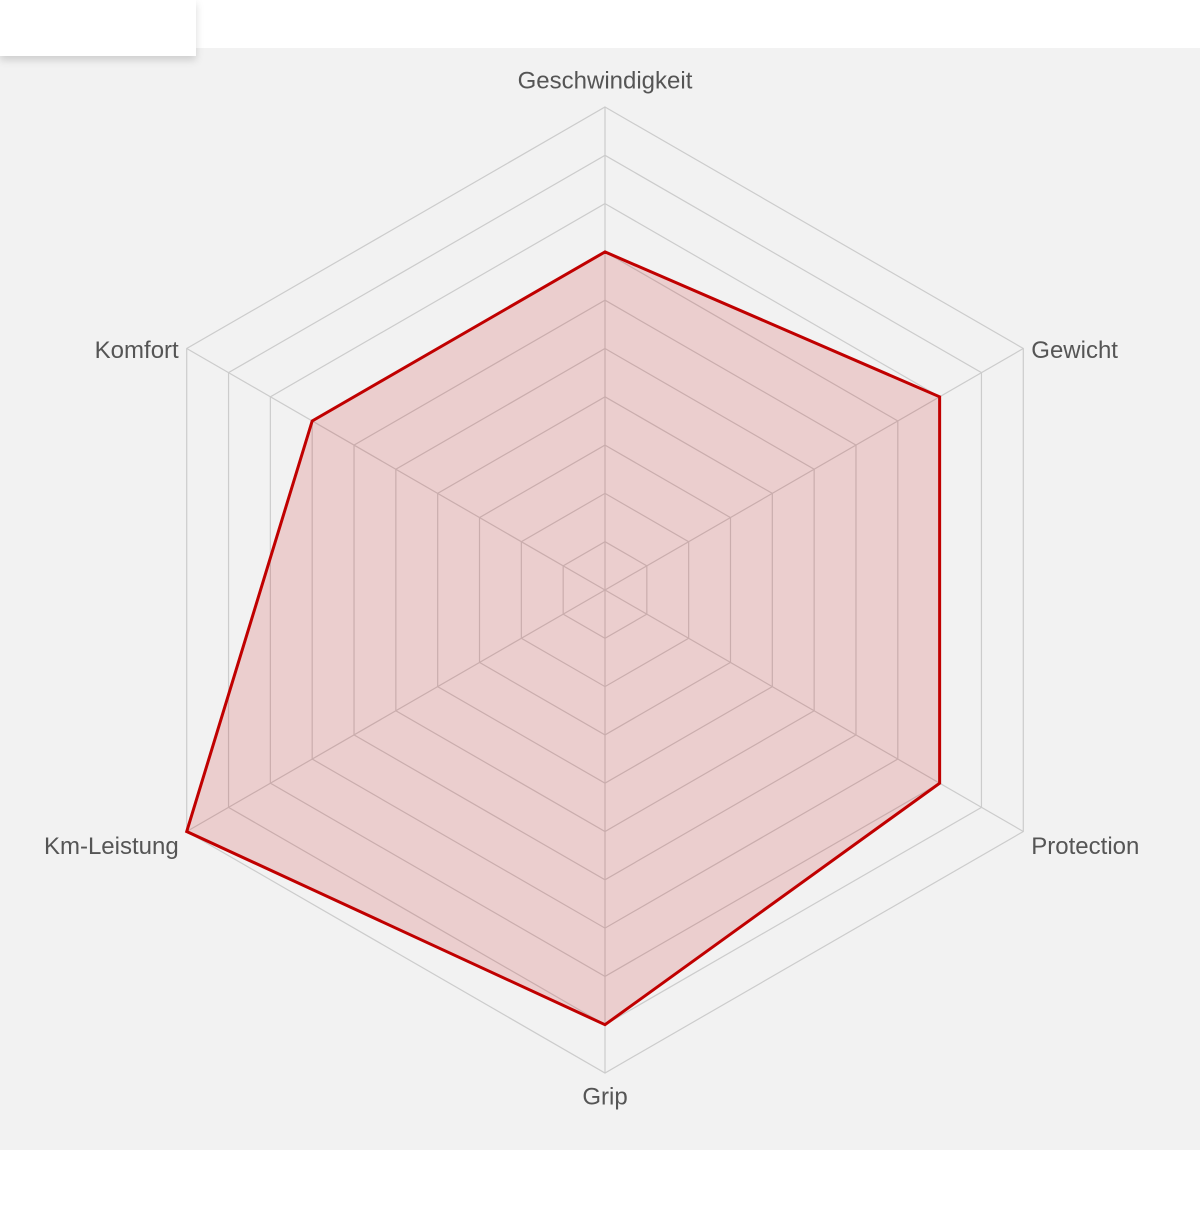  What do you see at coordinates (1085, 846) in the screenshot?
I see `axis-label: Protection` at bounding box center [1085, 846].